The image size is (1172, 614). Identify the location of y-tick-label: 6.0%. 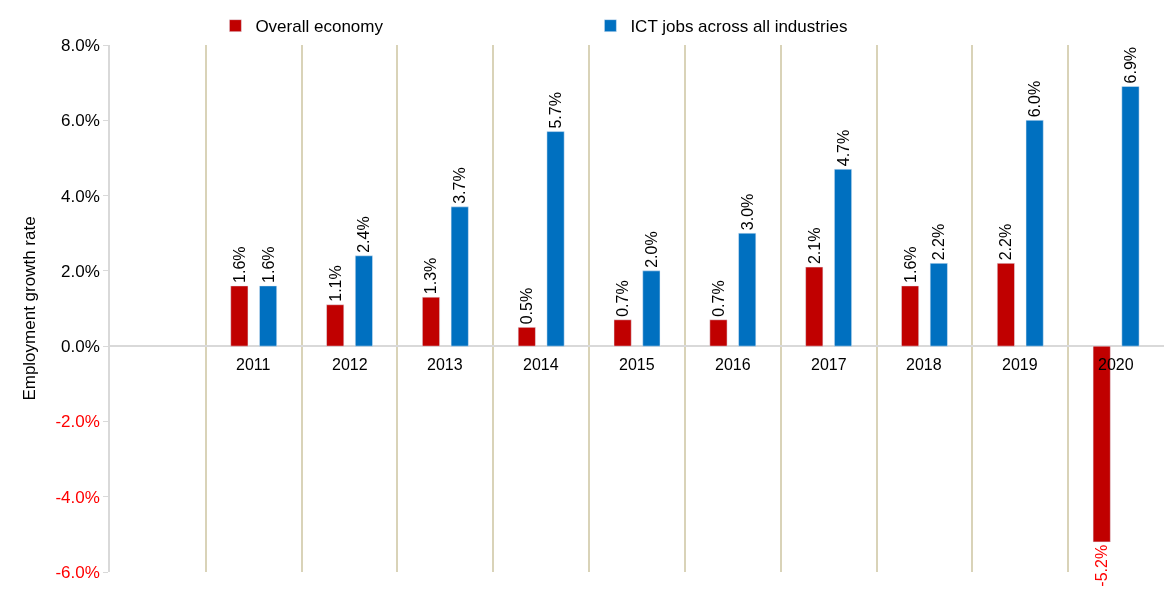
(80, 121).